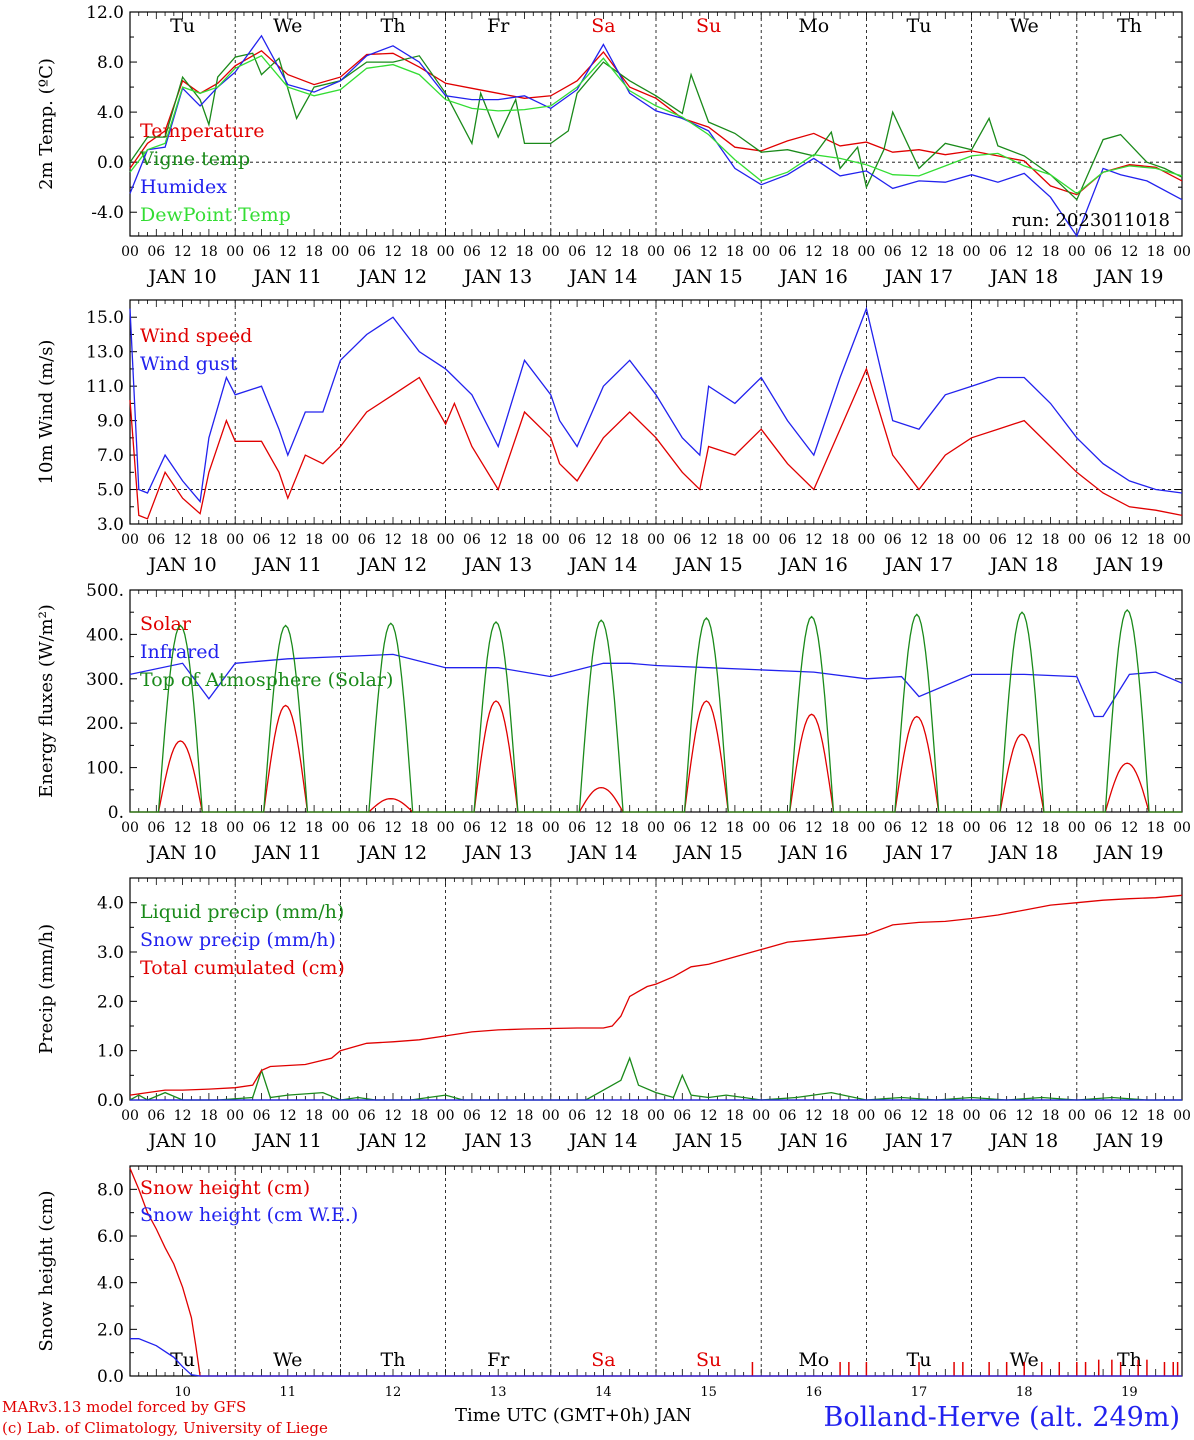  I want to click on date-label: JAN 18, so click(1023, 1141).